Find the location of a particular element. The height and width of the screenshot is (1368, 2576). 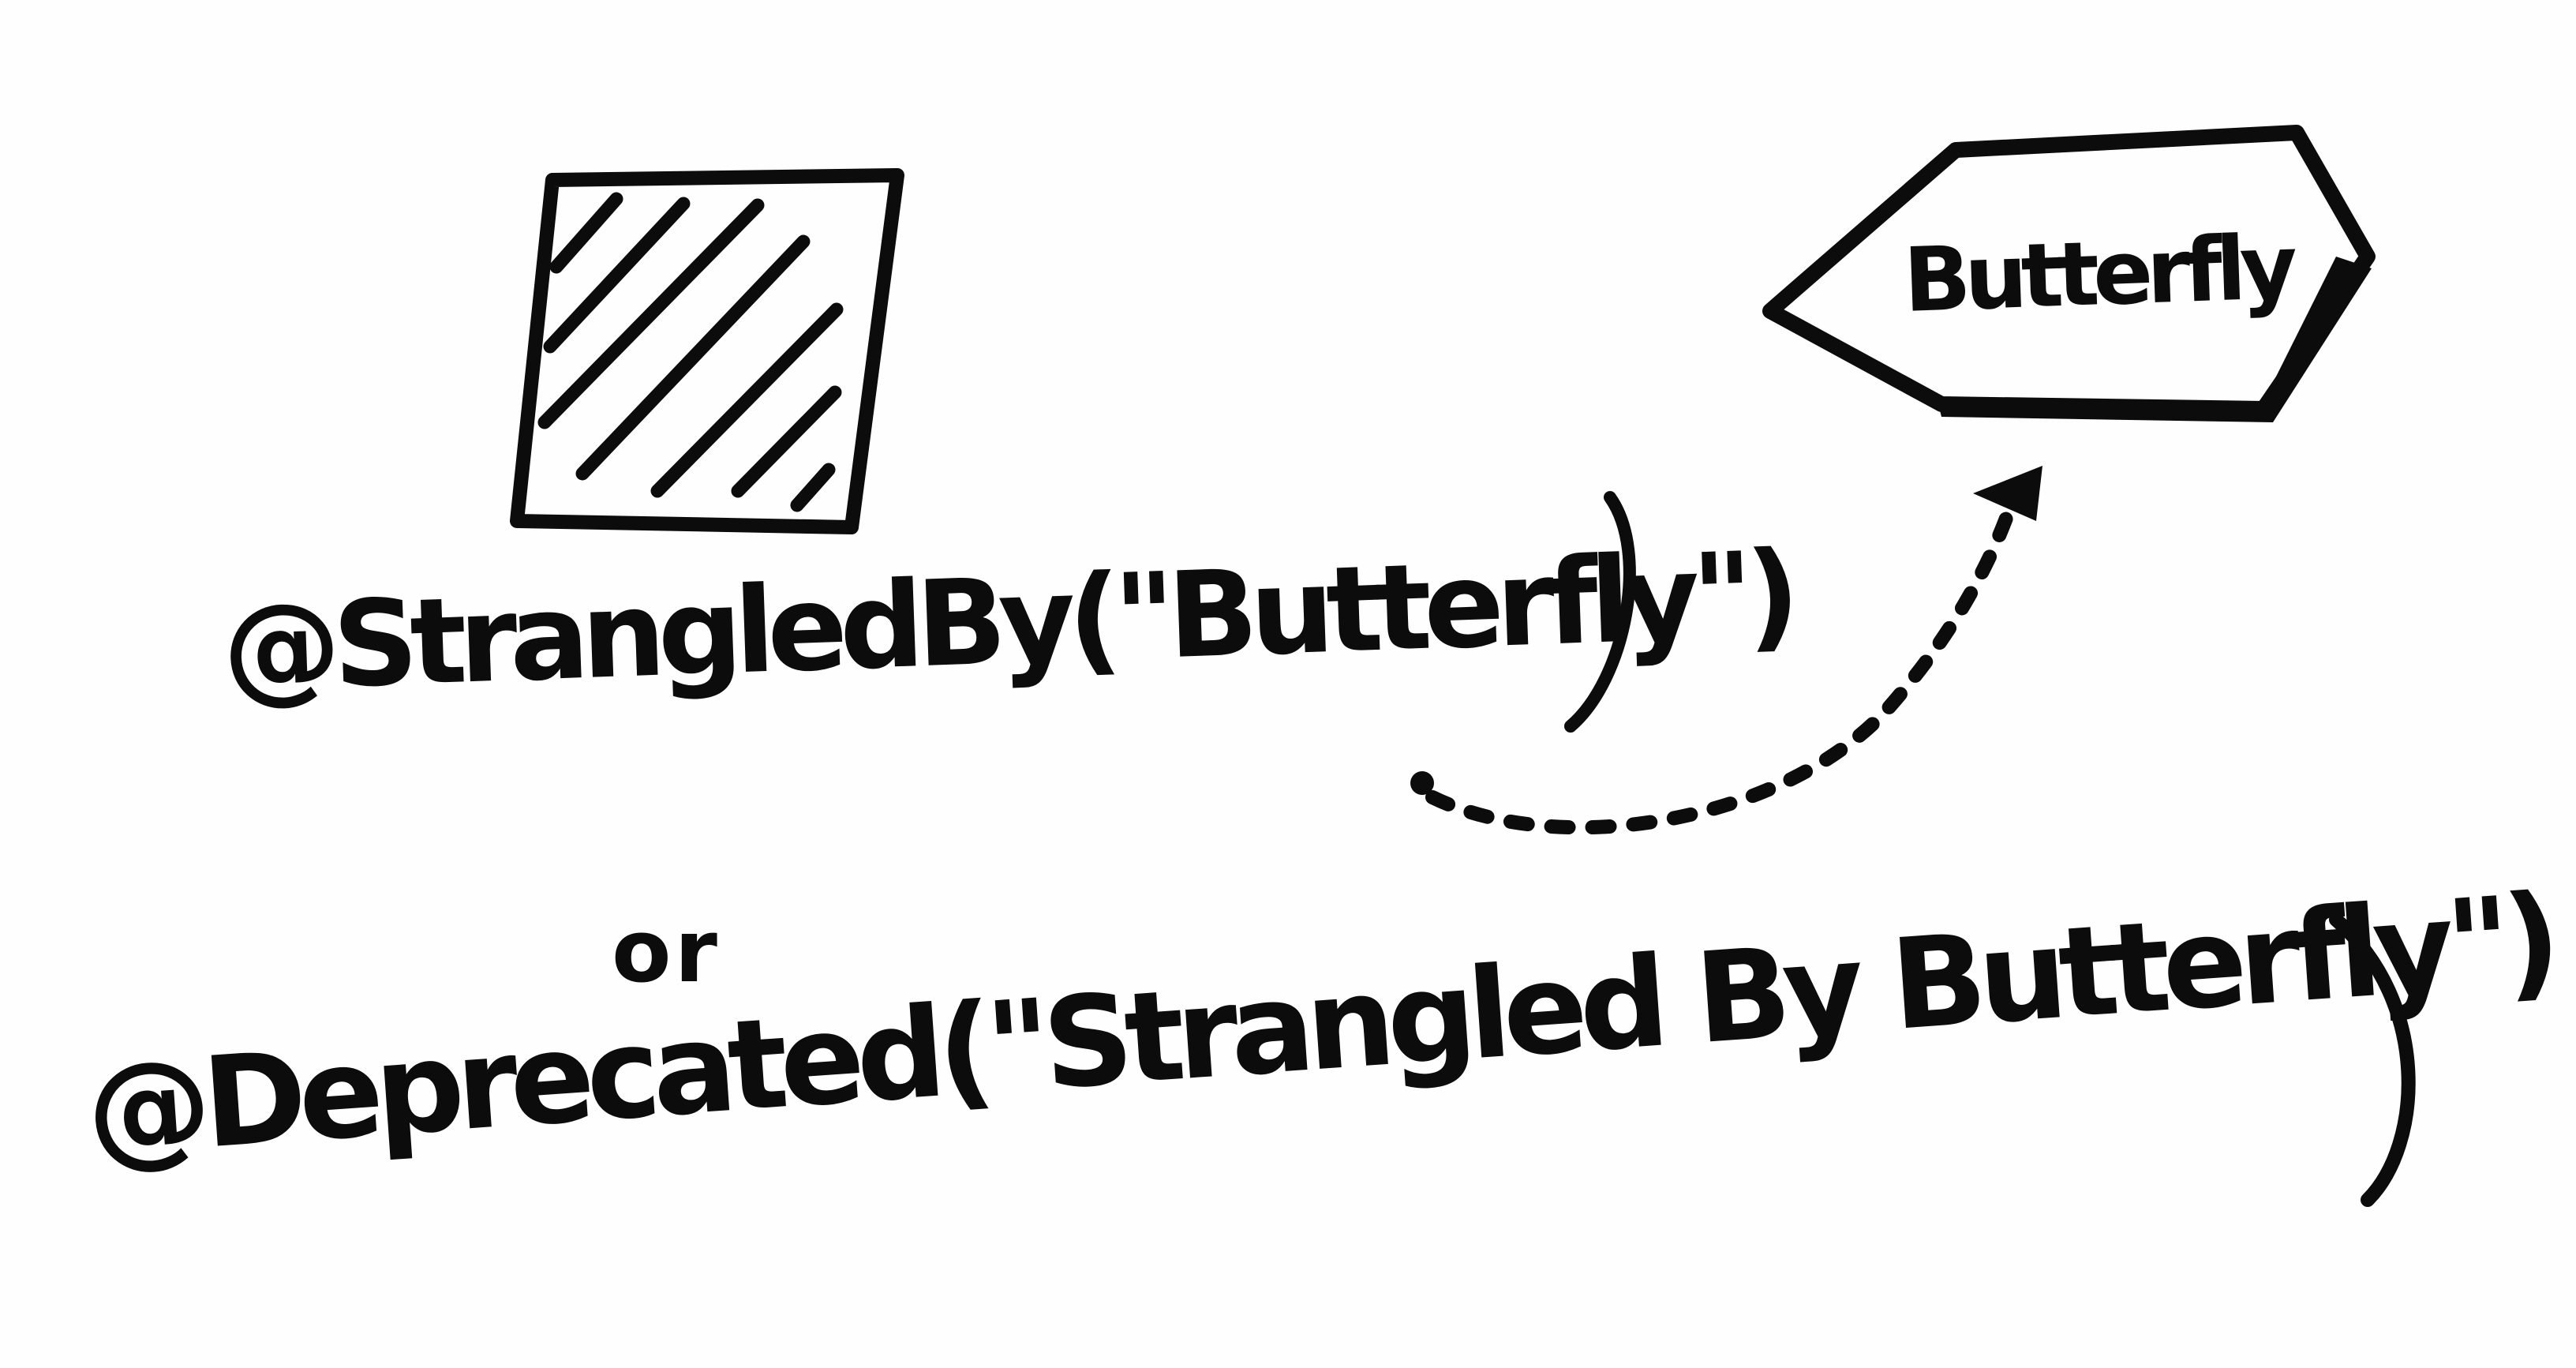

arrow-start-dot is located at coordinates (1422, 783).